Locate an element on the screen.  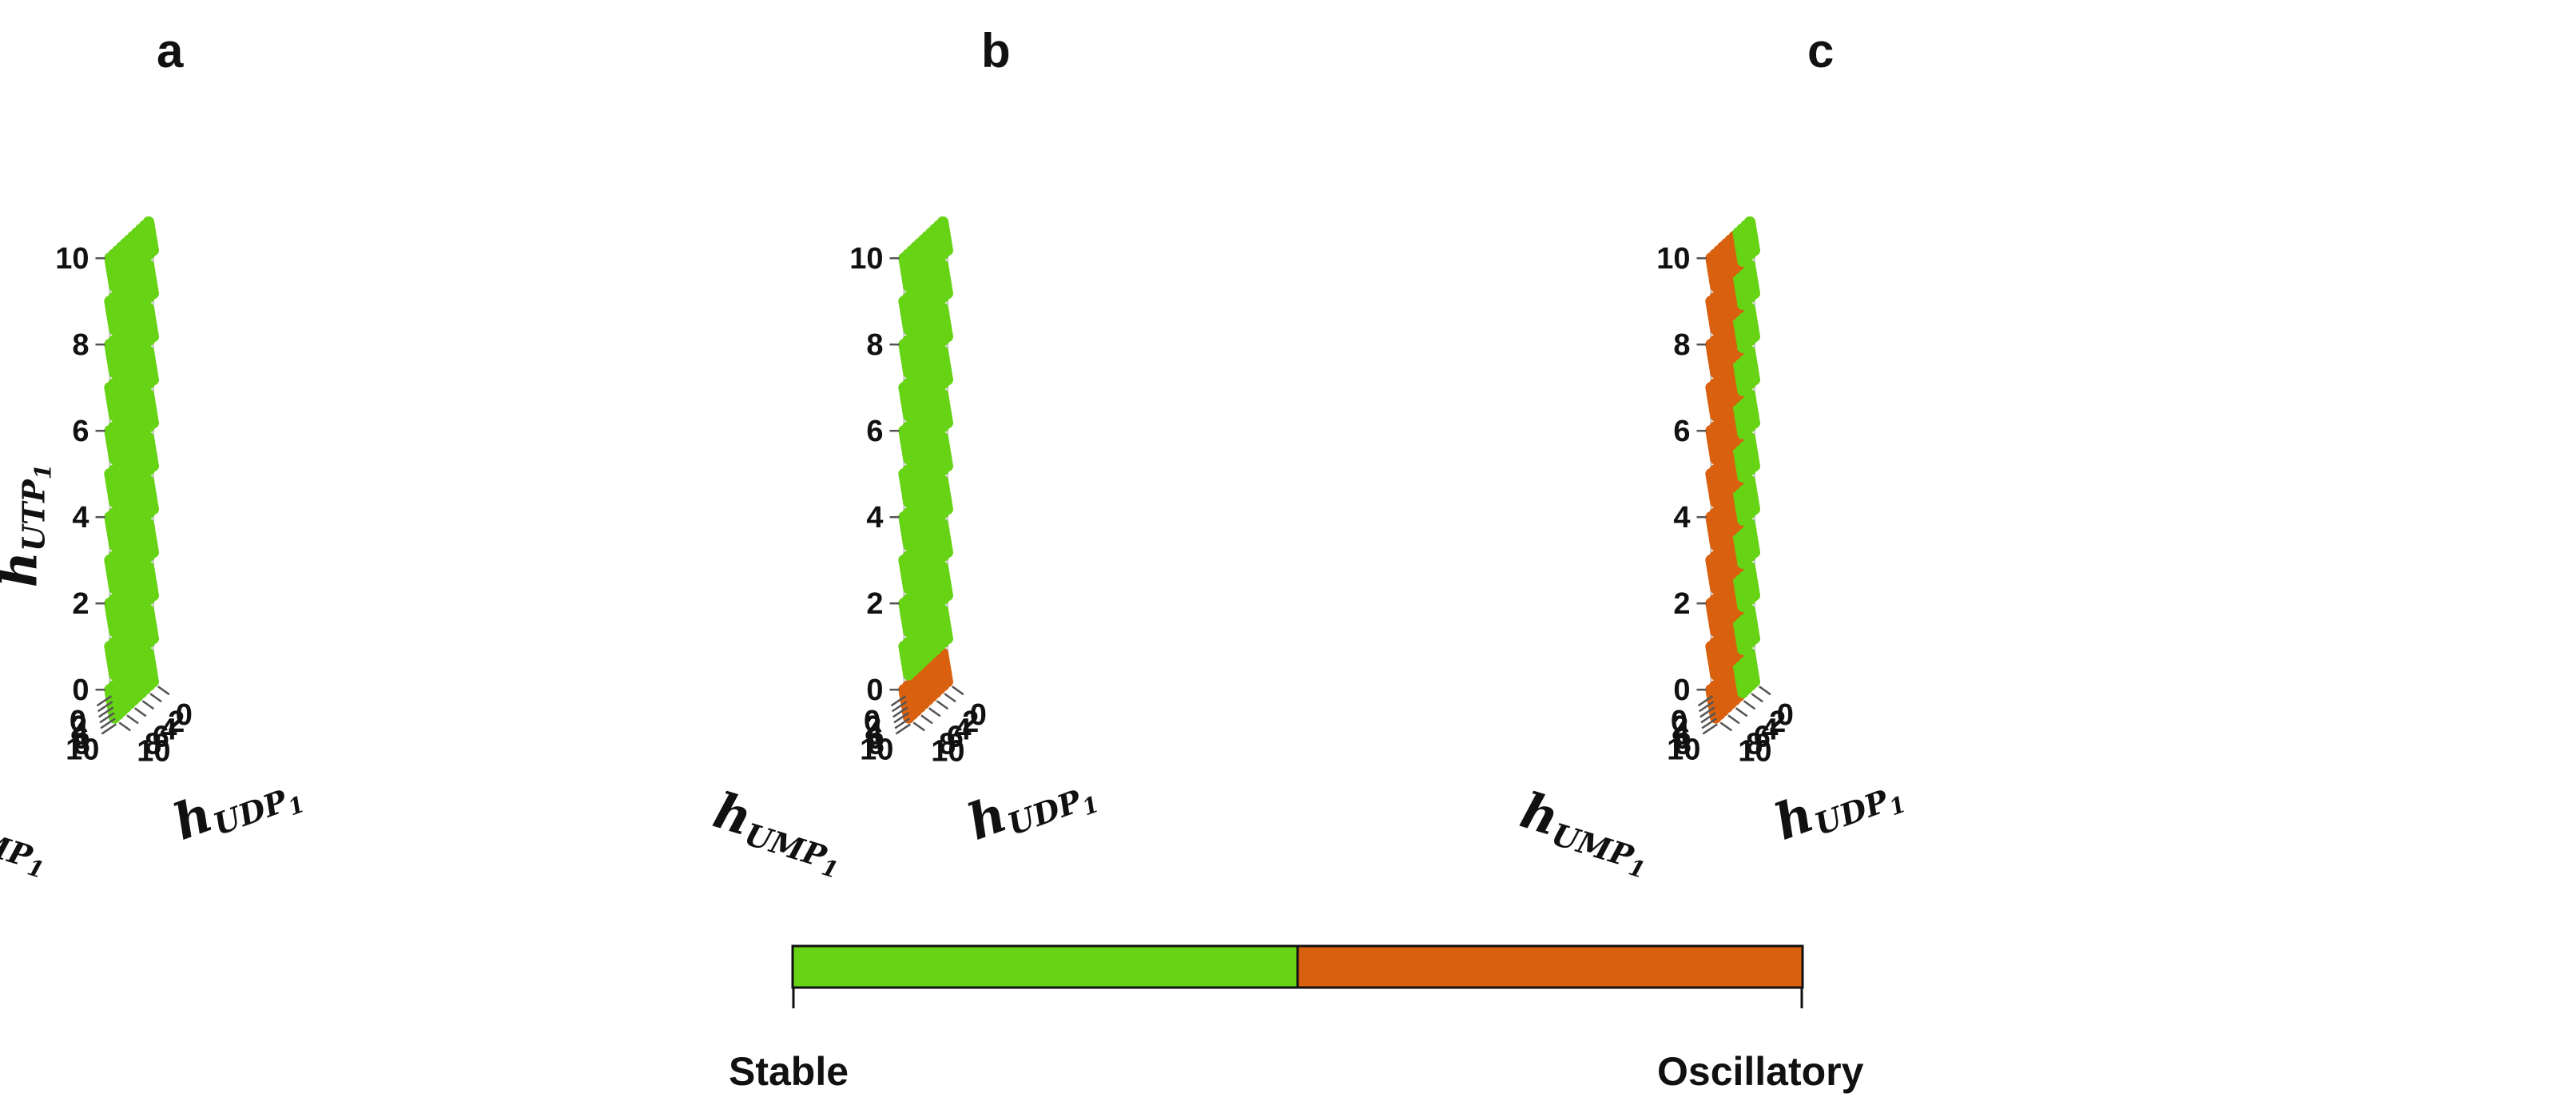
colorbar-stable-segment is located at coordinates (1045, 966).